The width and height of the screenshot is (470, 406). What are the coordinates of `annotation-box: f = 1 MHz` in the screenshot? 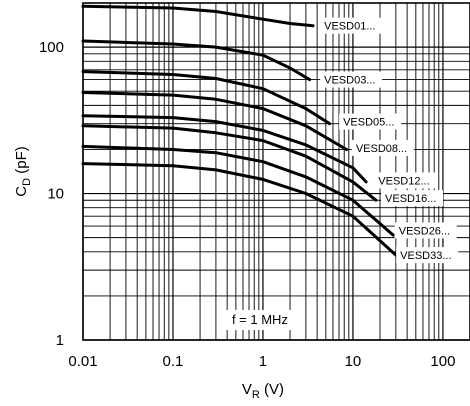 It's located at (259, 320).